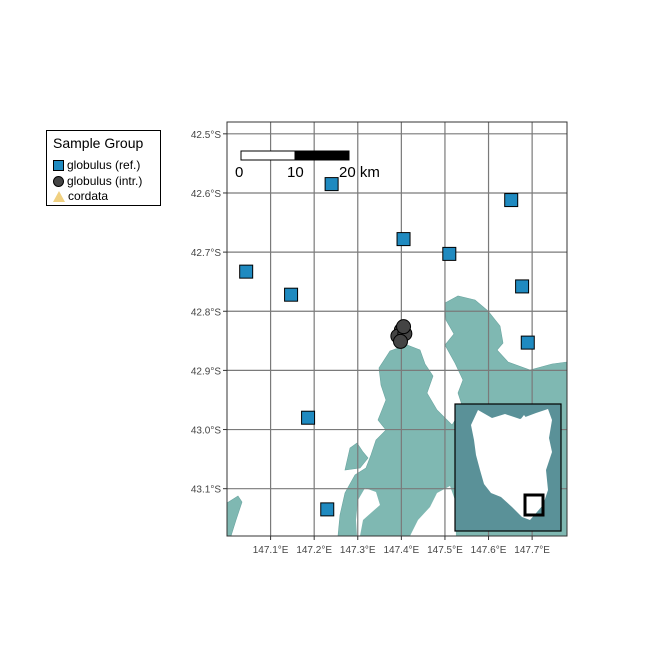 Image resolution: width=668 pixels, height=667 pixels. Describe the element at coordinates (235, 515) in the screenshot. I see `land-island-west` at that location.